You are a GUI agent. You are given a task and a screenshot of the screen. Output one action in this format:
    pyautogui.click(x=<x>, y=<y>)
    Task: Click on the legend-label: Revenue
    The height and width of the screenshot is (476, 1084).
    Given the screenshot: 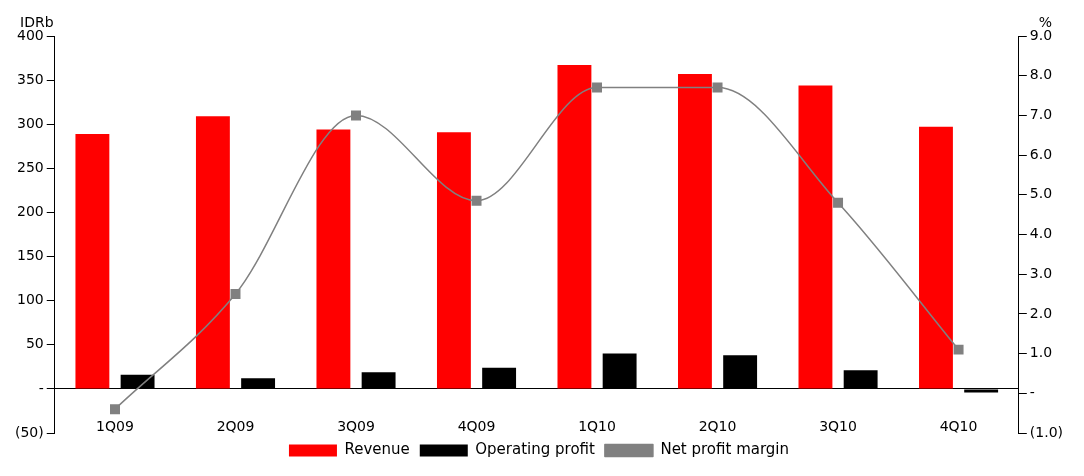 What is the action you would take?
    pyautogui.click(x=377, y=449)
    